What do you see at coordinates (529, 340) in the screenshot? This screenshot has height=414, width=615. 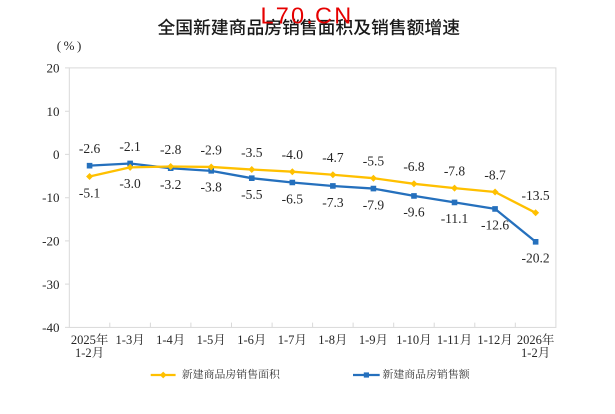 I see `svg-text: 2026` at bounding box center [529, 340].